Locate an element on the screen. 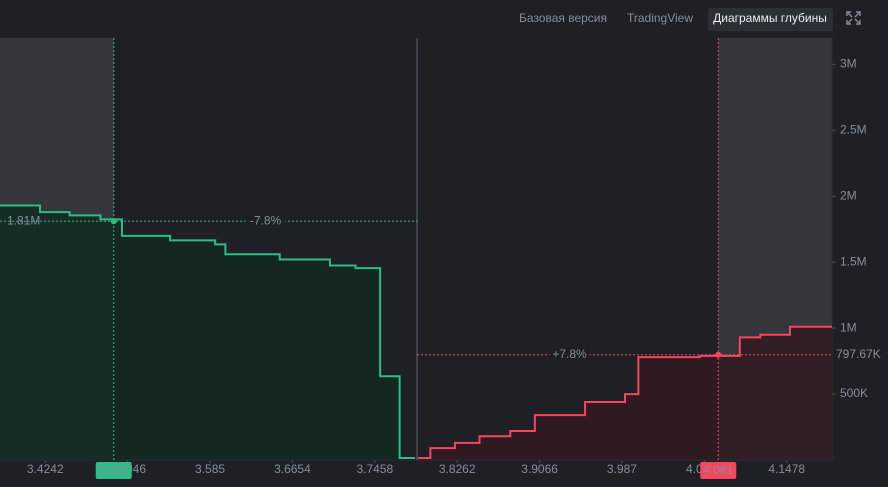  depth-area is located at coordinates (625, 393).